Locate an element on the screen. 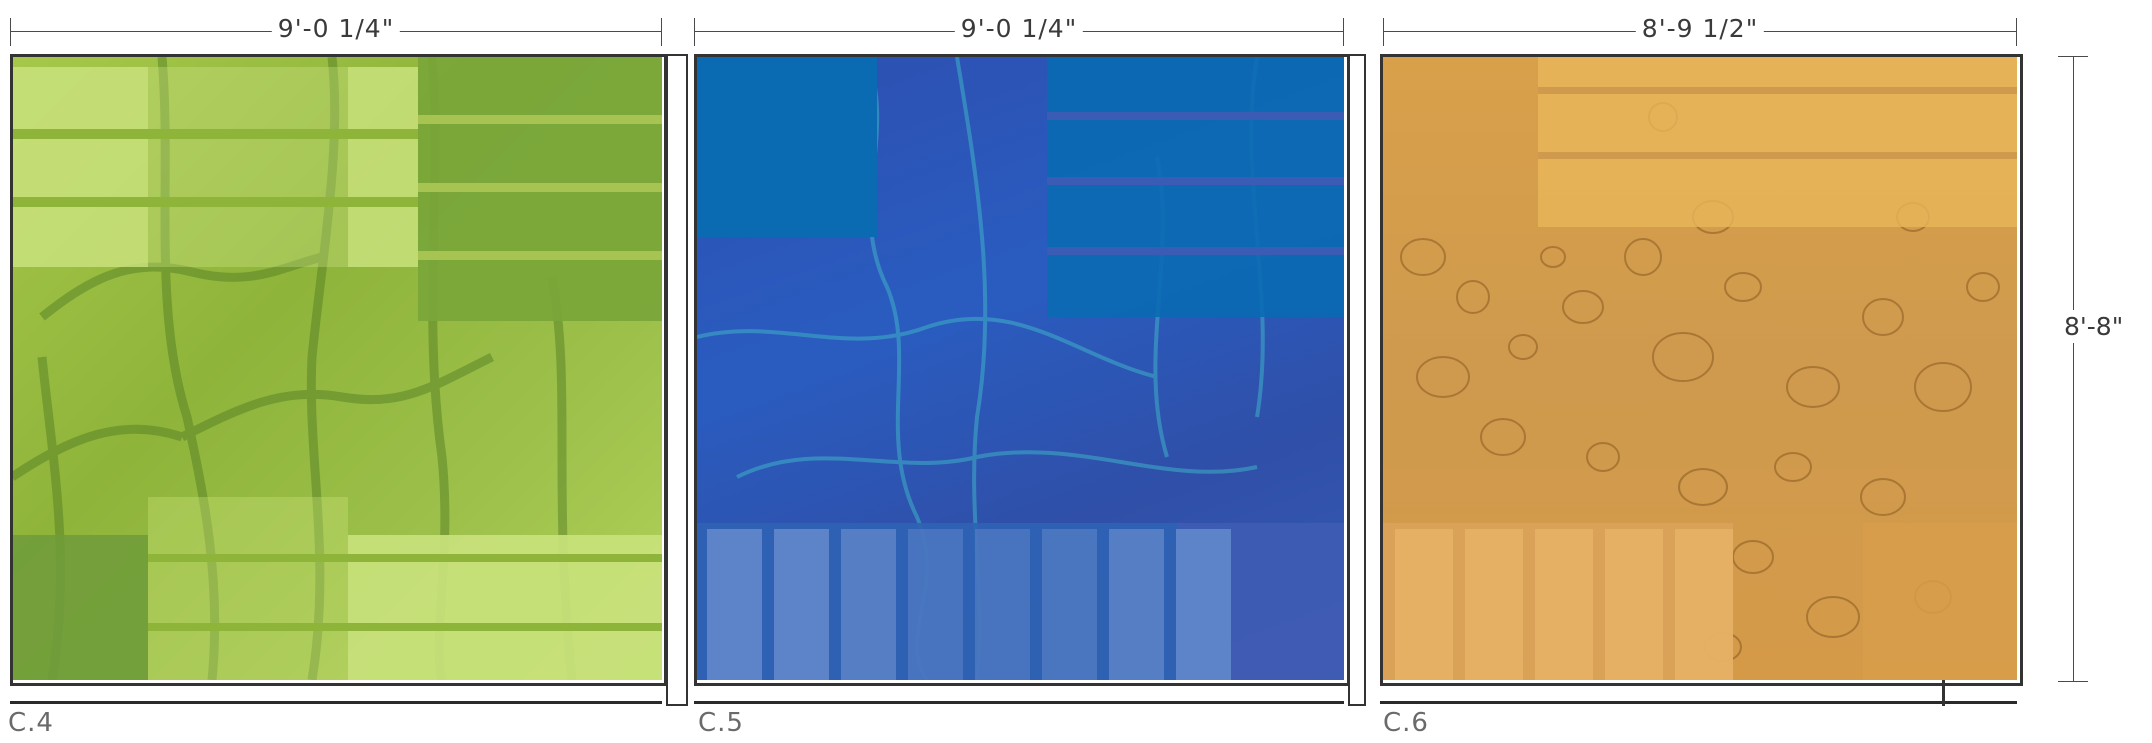 This screenshot has width=2152, height=743. dimension-c4-label: 9'-0 1/4" is located at coordinates (336, 29).